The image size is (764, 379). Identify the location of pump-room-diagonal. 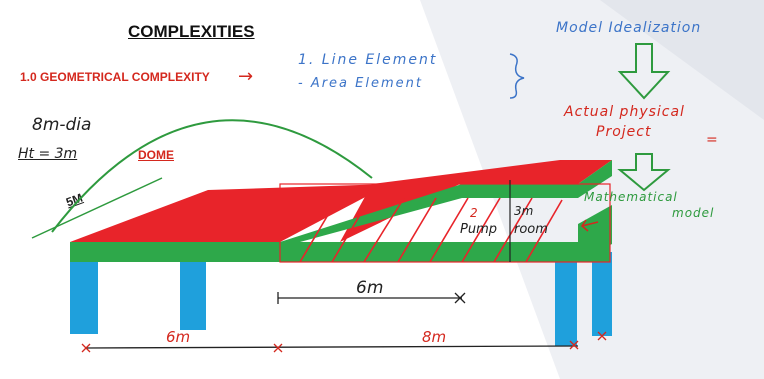
(371, 213).